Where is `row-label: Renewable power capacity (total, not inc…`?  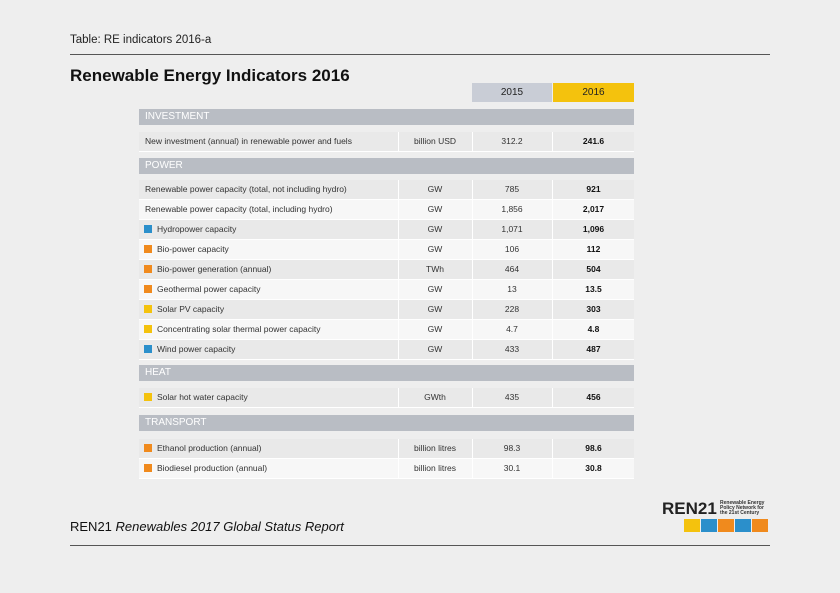
row-label: Renewable power capacity (total, not inc… is located at coordinates (246, 189).